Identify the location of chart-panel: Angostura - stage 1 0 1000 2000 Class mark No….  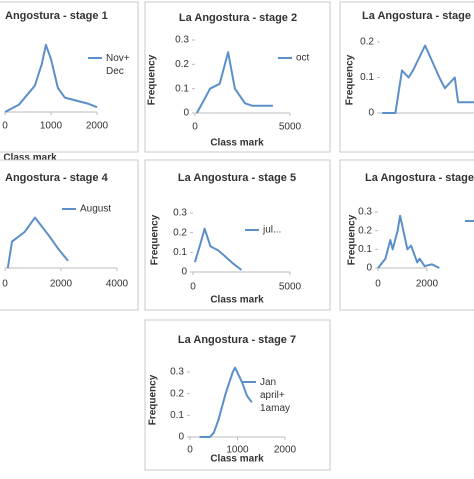
(69, 82).